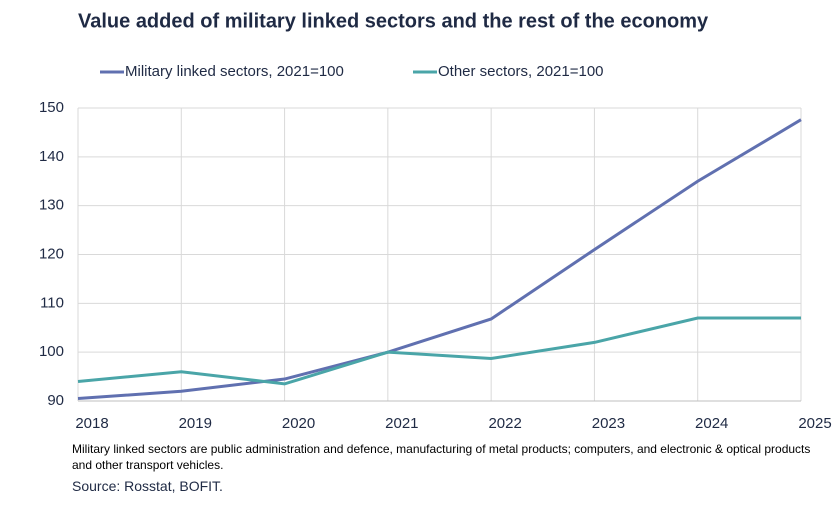 The image size is (839, 506). What do you see at coordinates (439, 351) in the screenshot?
I see `series-line` at bounding box center [439, 351].